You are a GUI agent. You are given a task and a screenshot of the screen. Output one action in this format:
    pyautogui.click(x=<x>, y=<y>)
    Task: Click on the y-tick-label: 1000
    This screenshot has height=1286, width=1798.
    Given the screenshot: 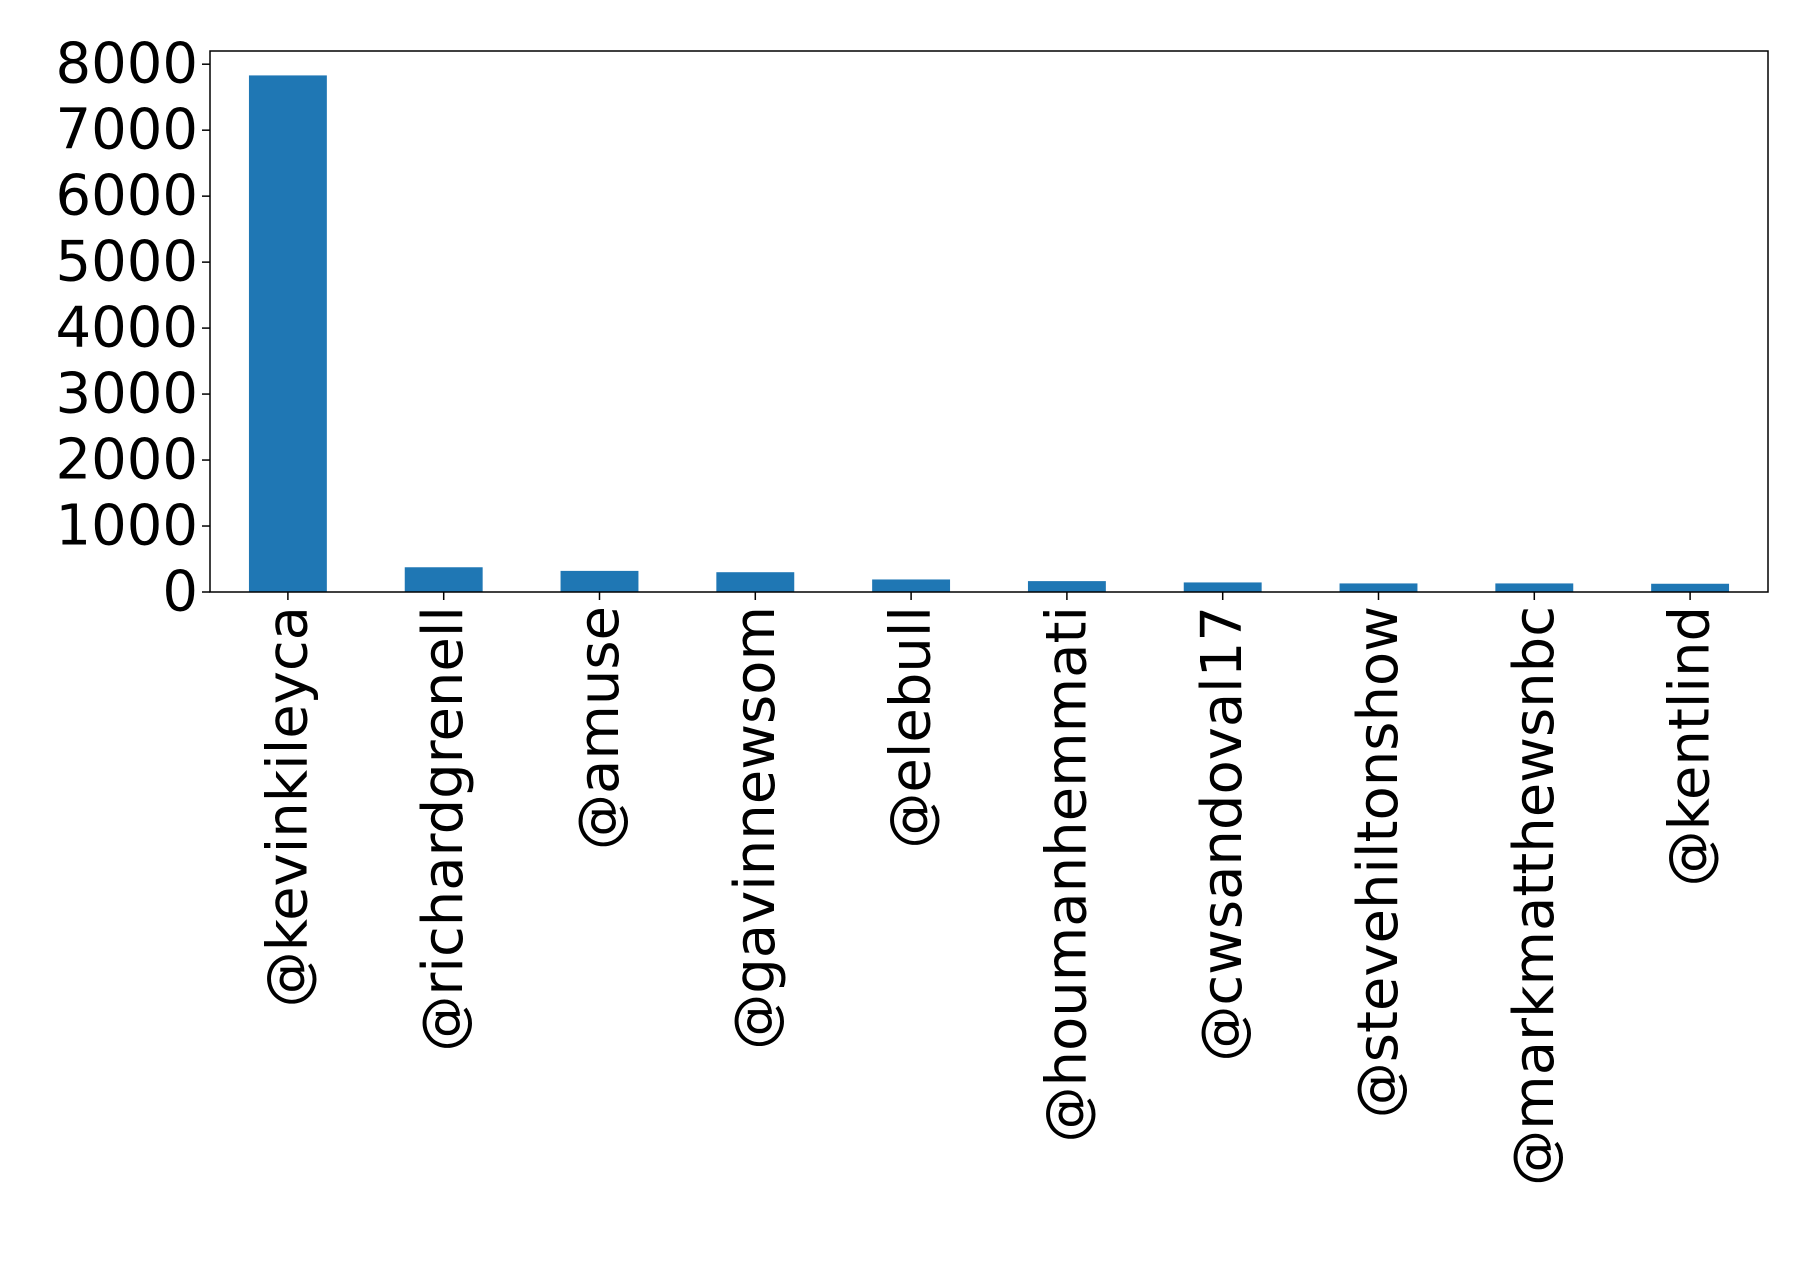 What is the action you would take?
    pyautogui.click(x=126, y=526)
    